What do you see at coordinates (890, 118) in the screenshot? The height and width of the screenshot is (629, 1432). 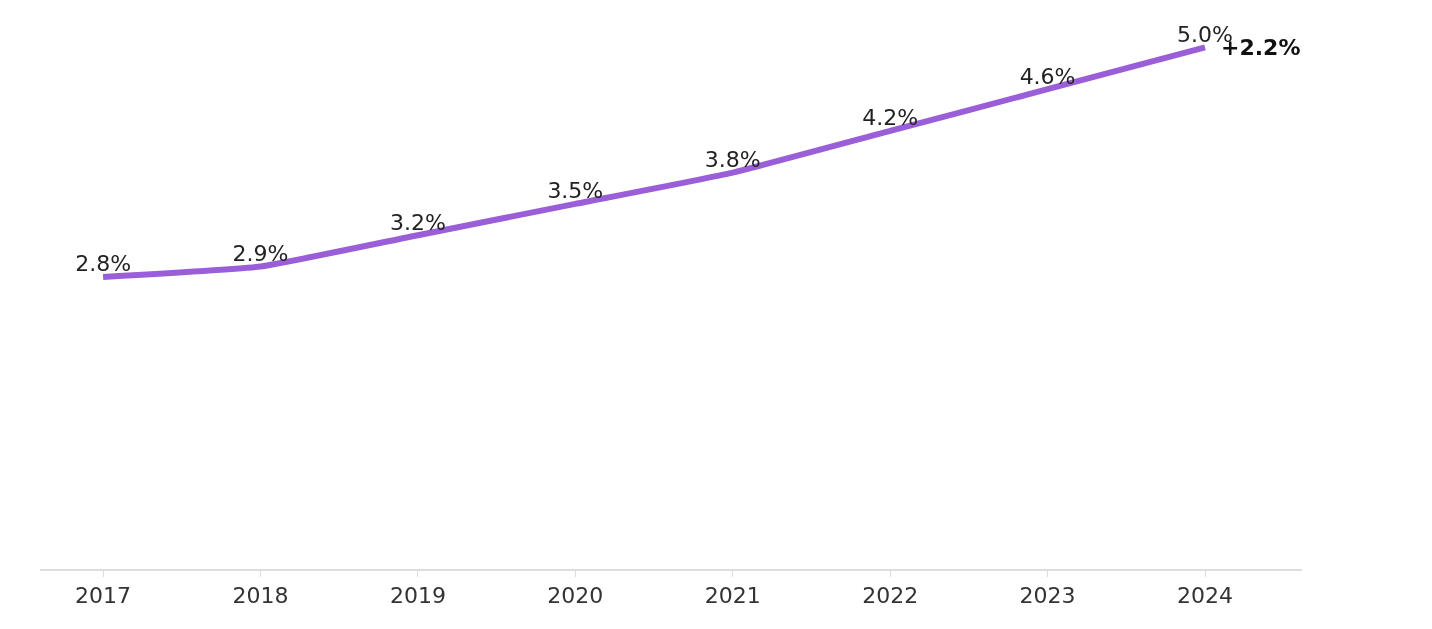 I see `data-label: 4.2%` at bounding box center [890, 118].